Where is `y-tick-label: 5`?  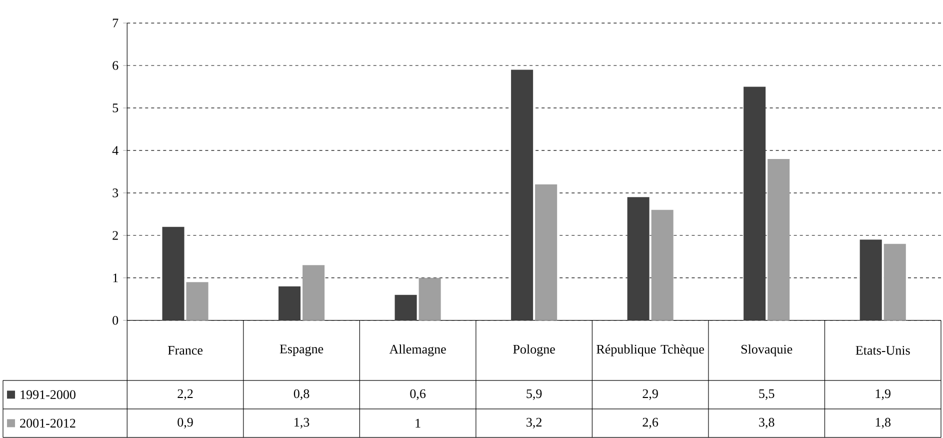 y-tick-label: 5 is located at coordinates (115, 107).